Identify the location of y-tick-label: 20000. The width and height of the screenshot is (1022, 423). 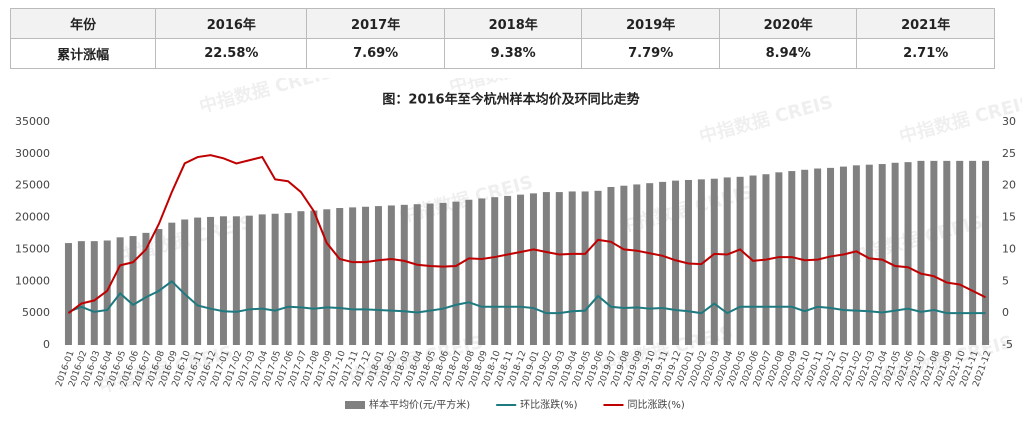
(32, 217).